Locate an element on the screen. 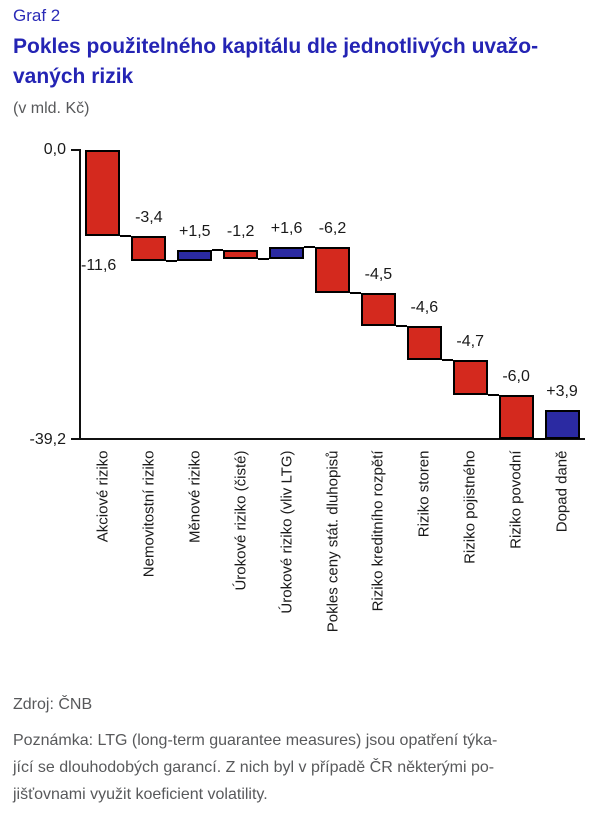 The image size is (608, 814). bar-value-label-7: -4,6 is located at coordinates (424, 308).